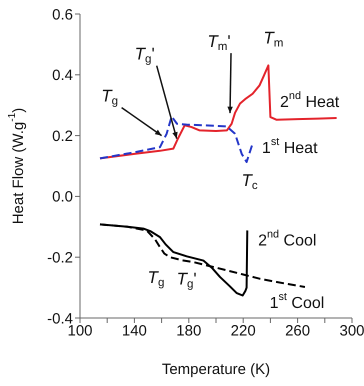  I want to click on x-tick-label: 140, so click(134, 331).